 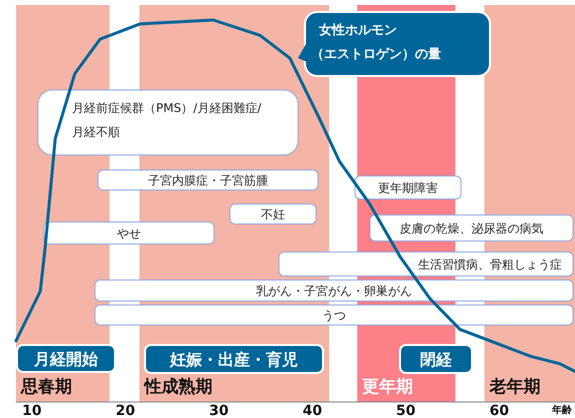 I want to click on x-tick-label: 60, so click(x=500, y=410).